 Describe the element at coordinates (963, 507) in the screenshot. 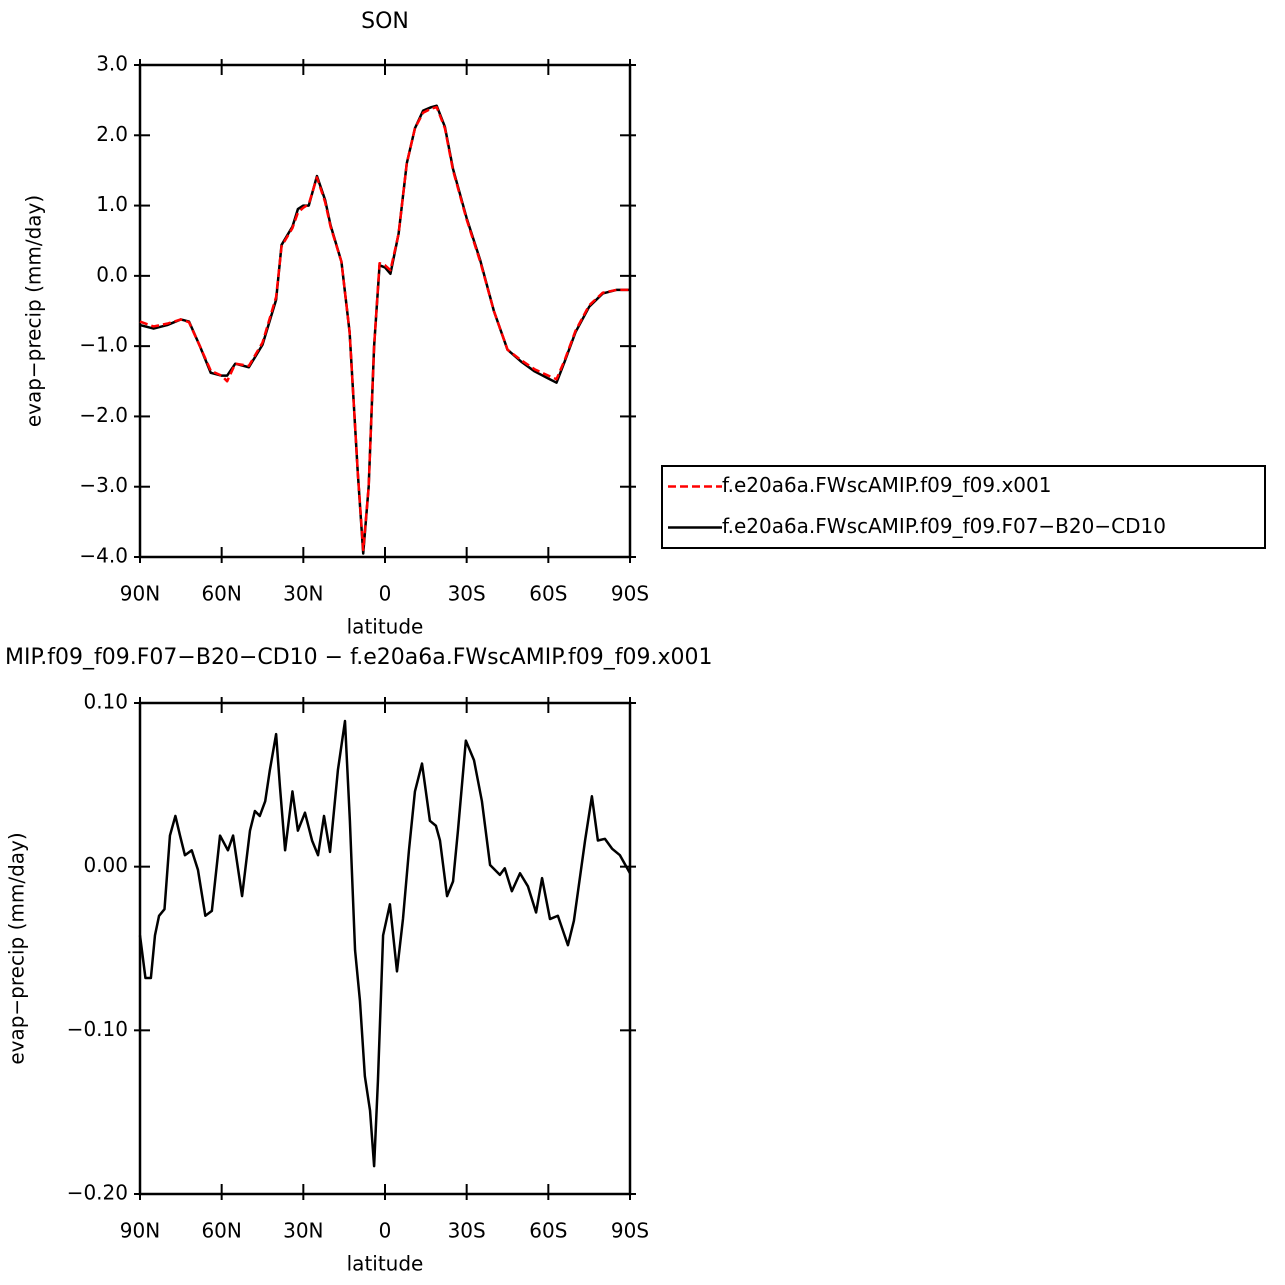

I see `legend-box` at that location.